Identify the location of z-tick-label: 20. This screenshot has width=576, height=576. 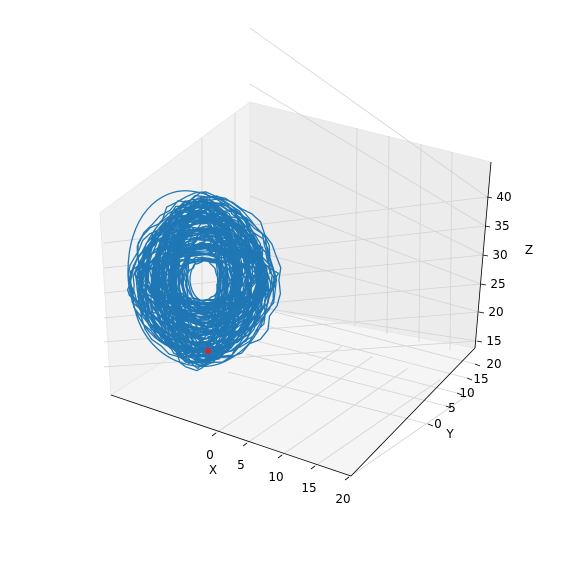
(495, 312).